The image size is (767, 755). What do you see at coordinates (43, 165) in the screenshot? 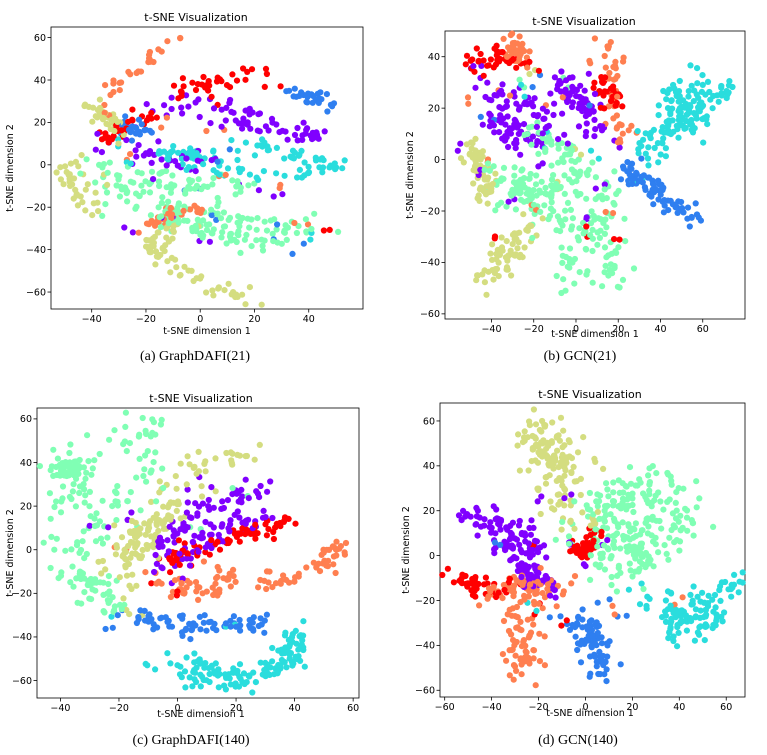
I see `y-tick-label: 0` at bounding box center [43, 165].